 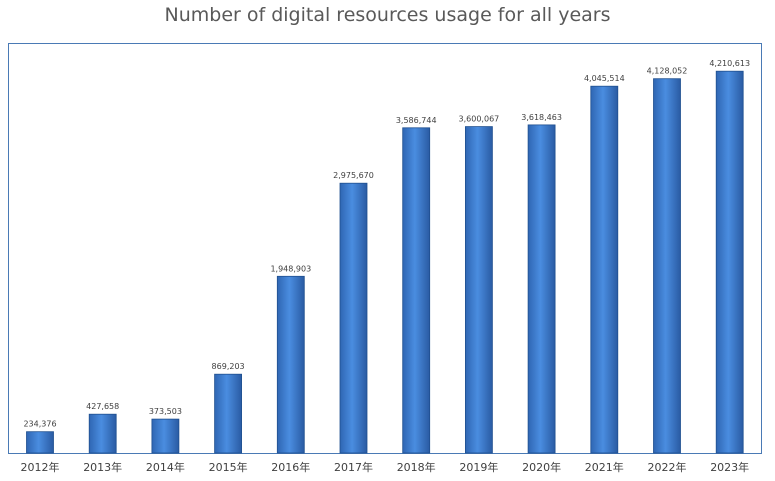 What do you see at coordinates (604, 467) in the screenshot?
I see `x-tick-label-2021年: 2021年` at bounding box center [604, 467].